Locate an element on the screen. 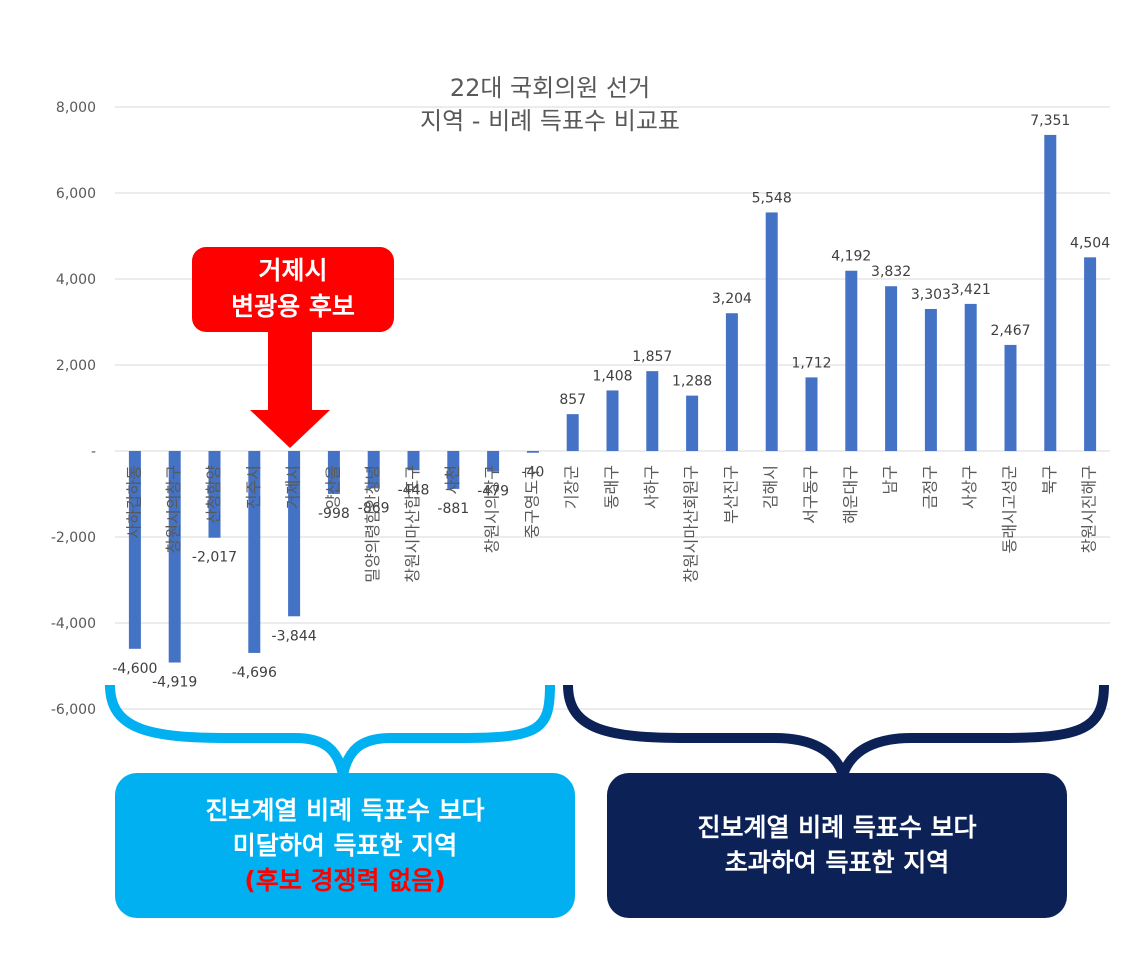  left-brace is located at coordinates (330, 730).